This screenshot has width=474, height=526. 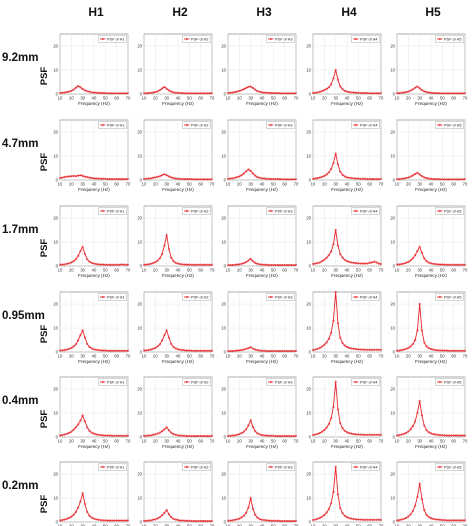 I want to click on y-tick-label: 10, so click(x=139, y=156).